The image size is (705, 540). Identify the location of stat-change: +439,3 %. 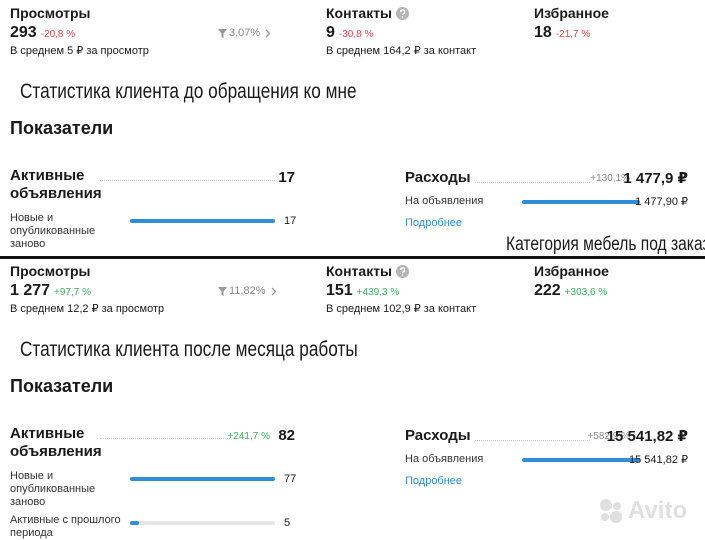
(378, 292).